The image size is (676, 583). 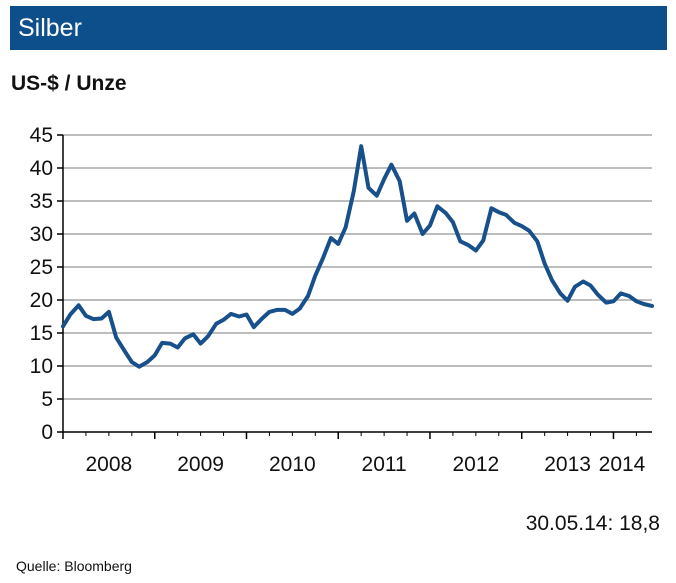 What do you see at coordinates (41, 366) in the screenshot?
I see `y-tick-label: 10` at bounding box center [41, 366].